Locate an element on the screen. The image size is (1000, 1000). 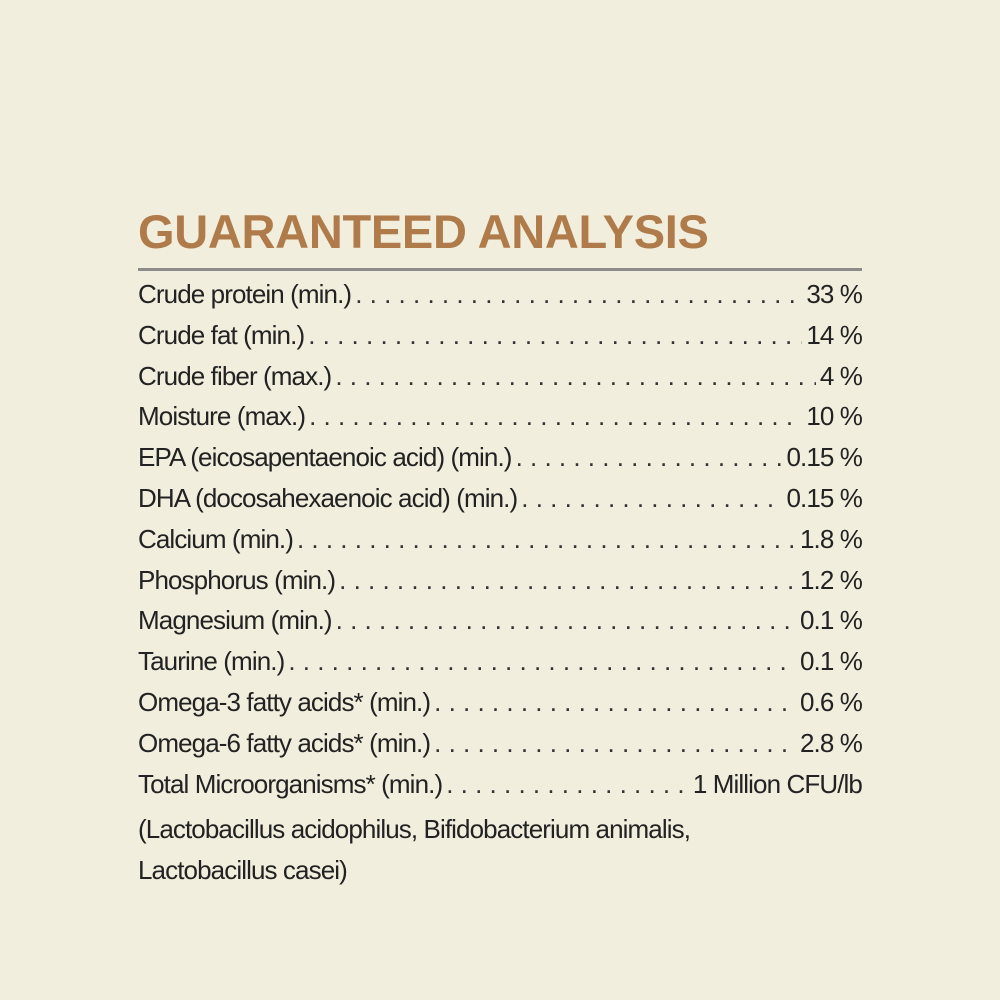
nutrient-value: 1 Million CFU/lb is located at coordinates (777, 783).